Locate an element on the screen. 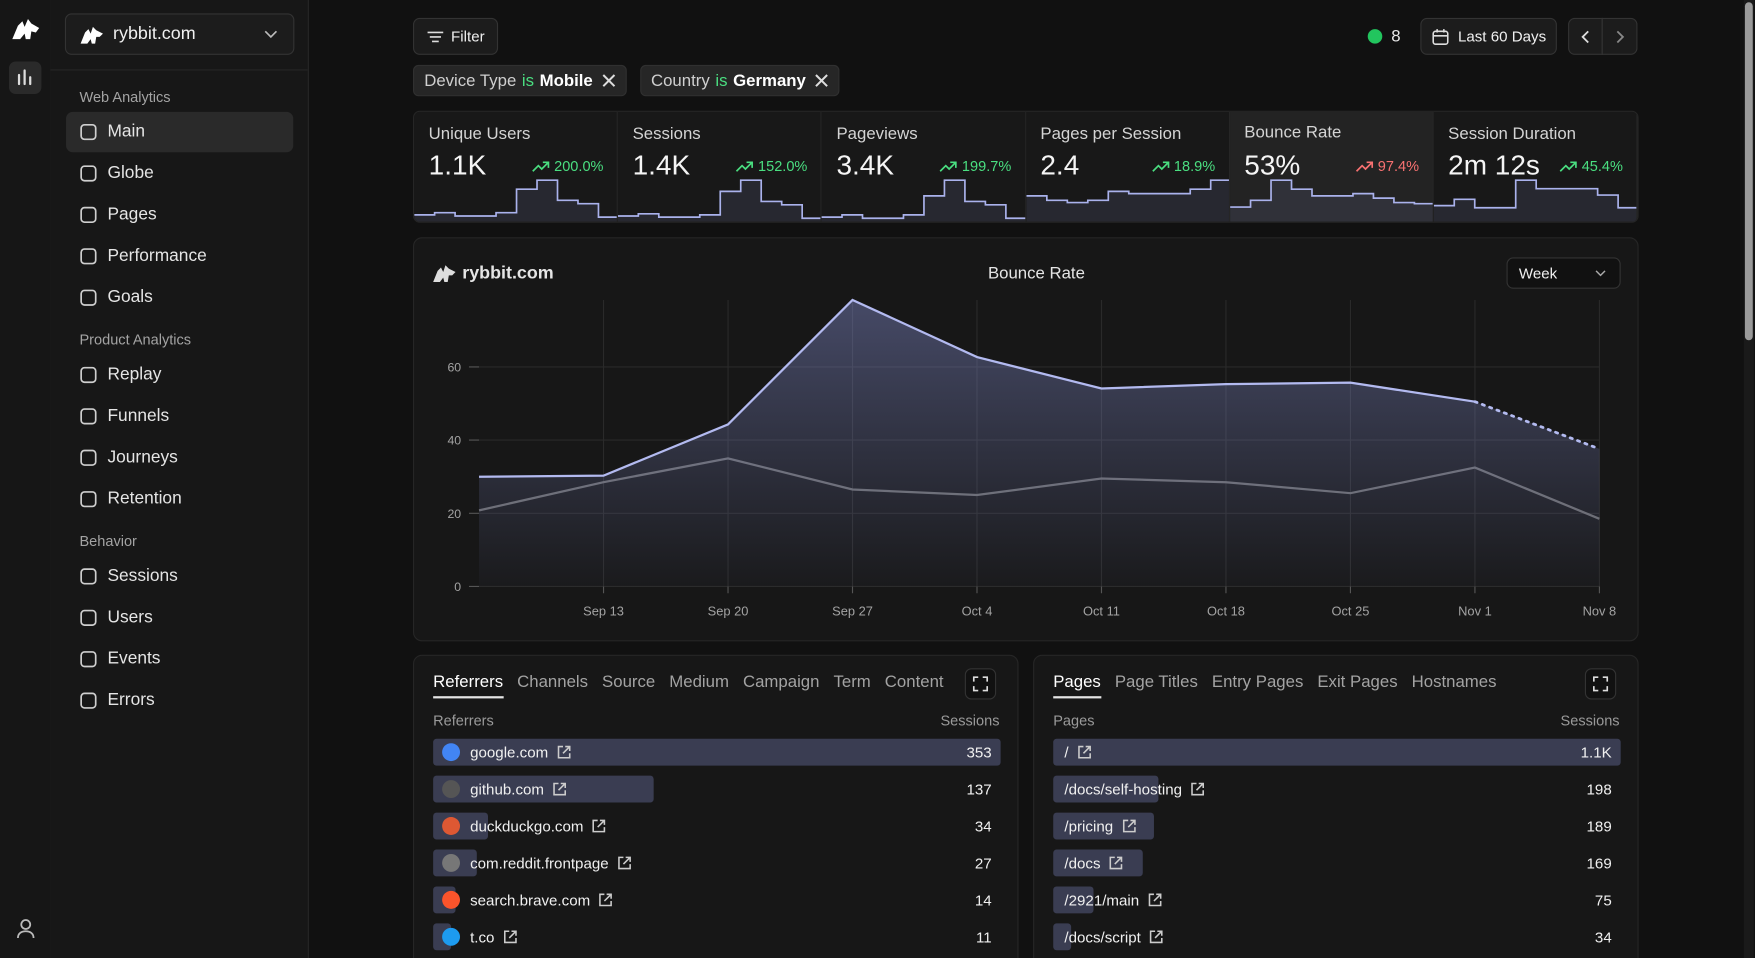  metric-card: Sessions 1.4K 152.0% is located at coordinates (720, 166).